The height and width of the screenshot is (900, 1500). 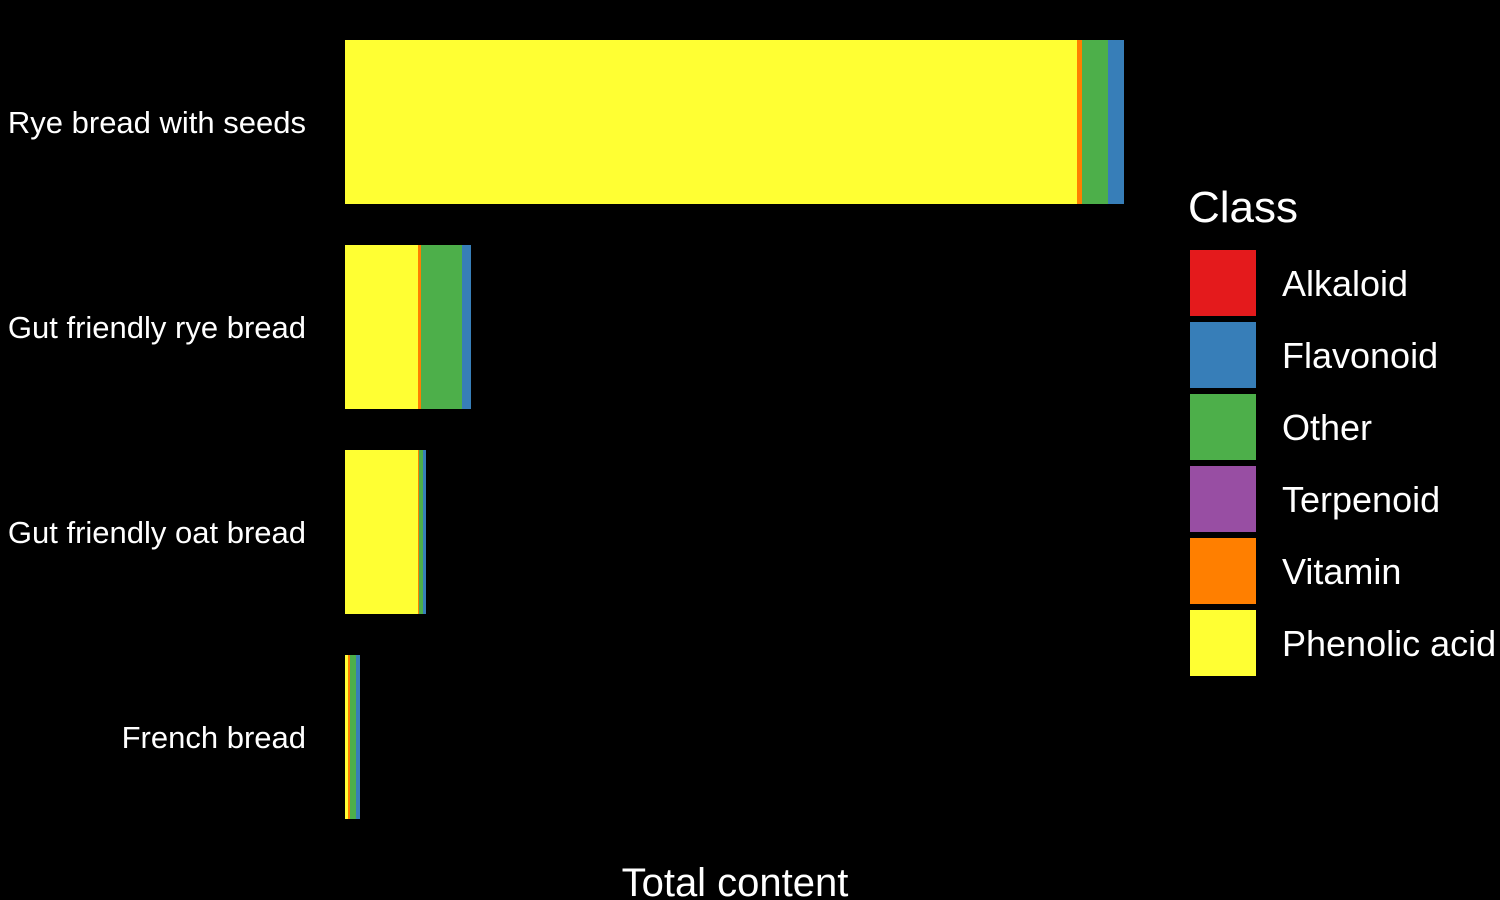 I want to click on bar-french-bread-other, so click(x=353, y=737).